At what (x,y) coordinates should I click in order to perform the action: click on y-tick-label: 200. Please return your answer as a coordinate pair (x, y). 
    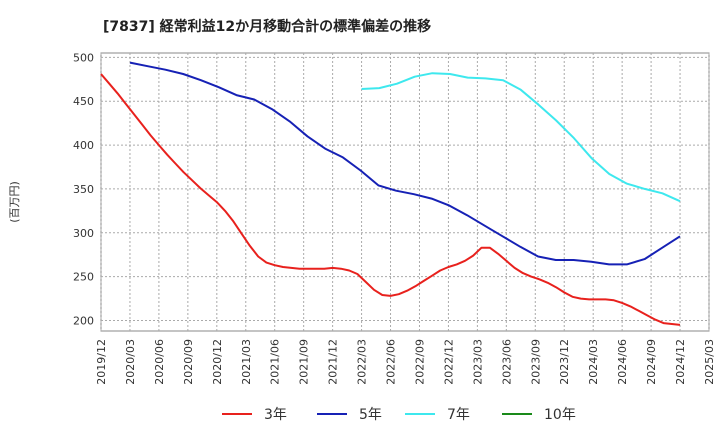
    Looking at the image, I should click on (83, 320).